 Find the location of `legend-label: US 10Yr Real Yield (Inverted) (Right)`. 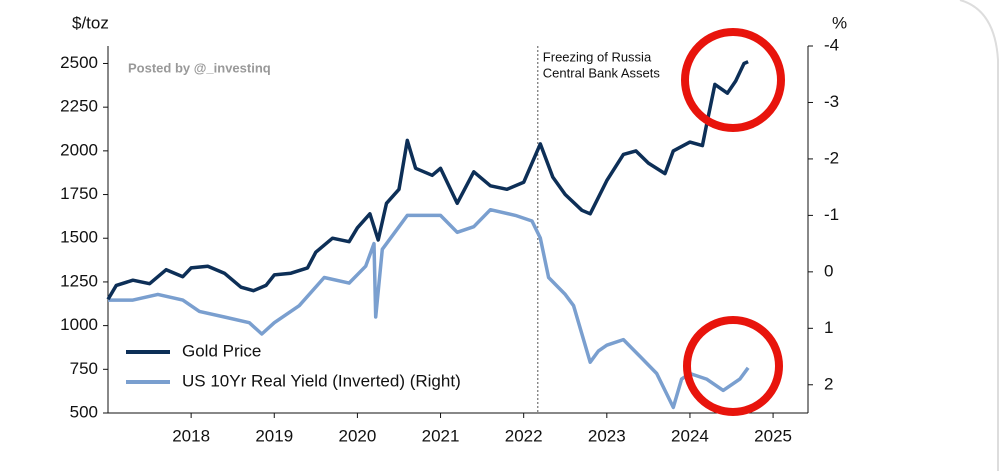

legend-label: US 10Yr Real Yield (Inverted) (Right) is located at coordinates (321, 380).